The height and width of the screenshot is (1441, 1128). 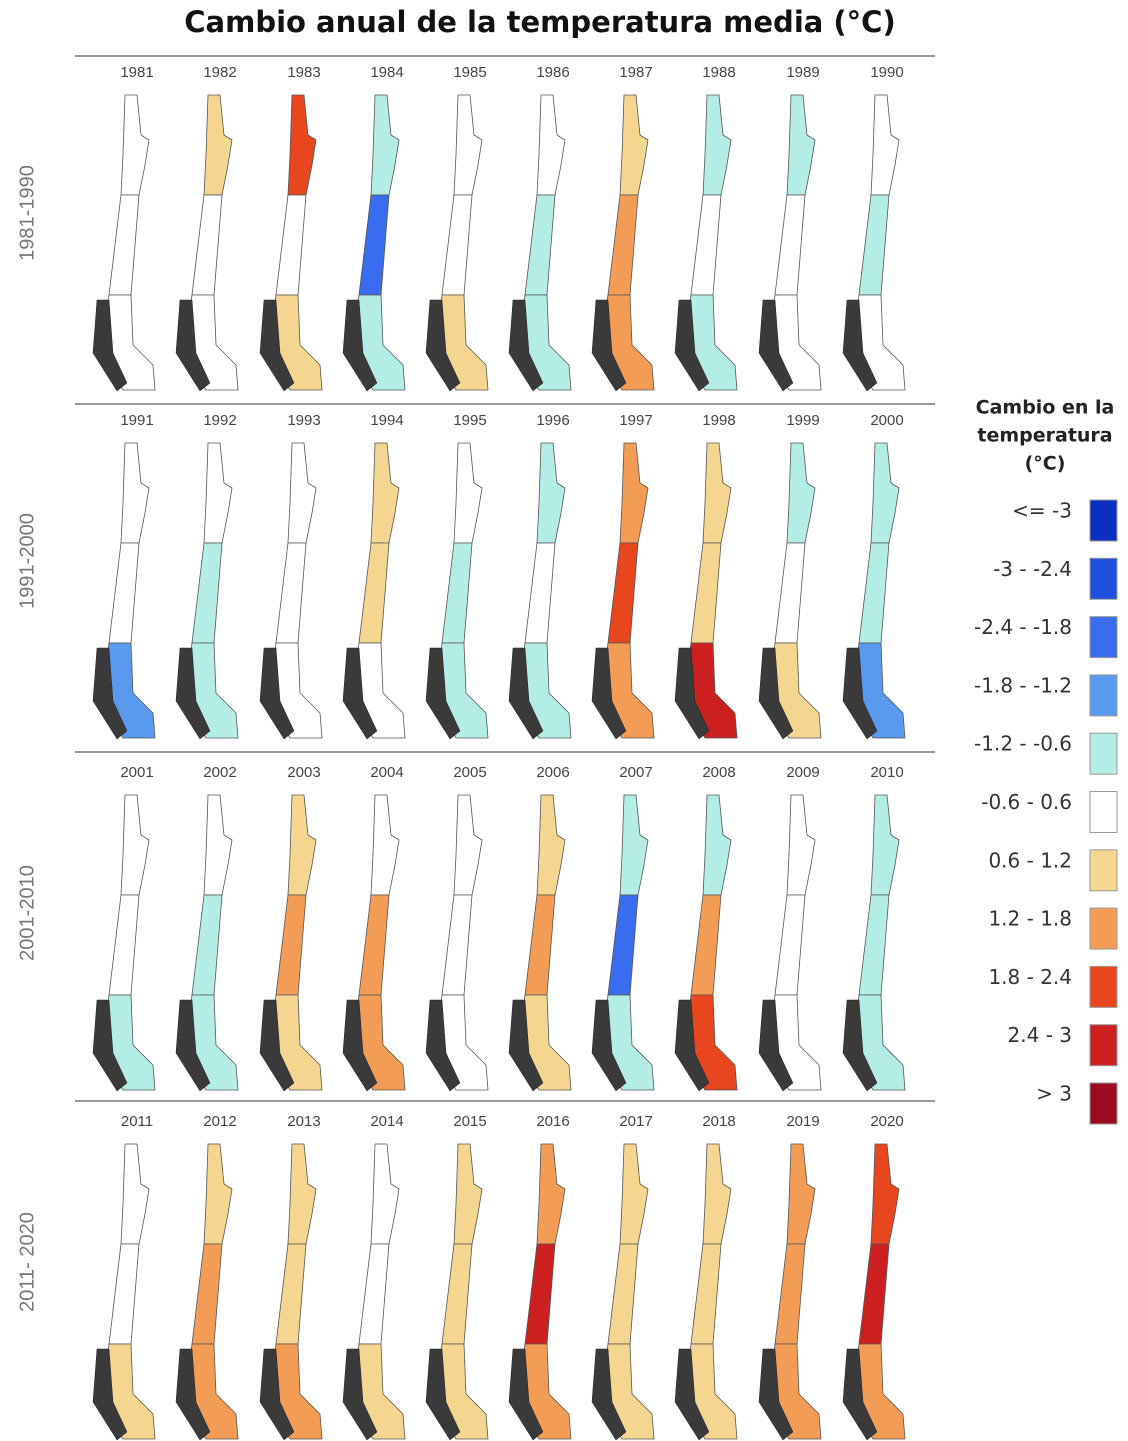 What do you see at coordinates (1045, 464) in the screenshot?
I see `legend-title: (°C)` at bounding box center [1045, 464].